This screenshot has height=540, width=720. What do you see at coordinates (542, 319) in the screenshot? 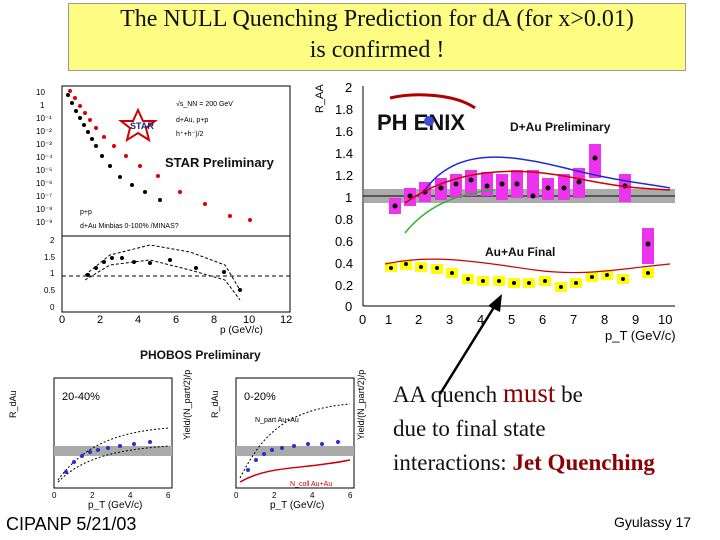
I see `phenix-xtick: 6` at bounding box center [542, 319].